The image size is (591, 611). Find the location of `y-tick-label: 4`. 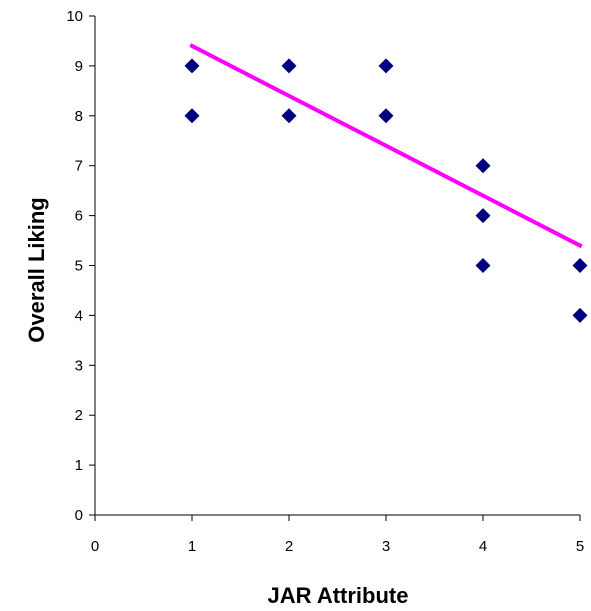

y-tick-label: 4 is located at coordinates (79, 315).